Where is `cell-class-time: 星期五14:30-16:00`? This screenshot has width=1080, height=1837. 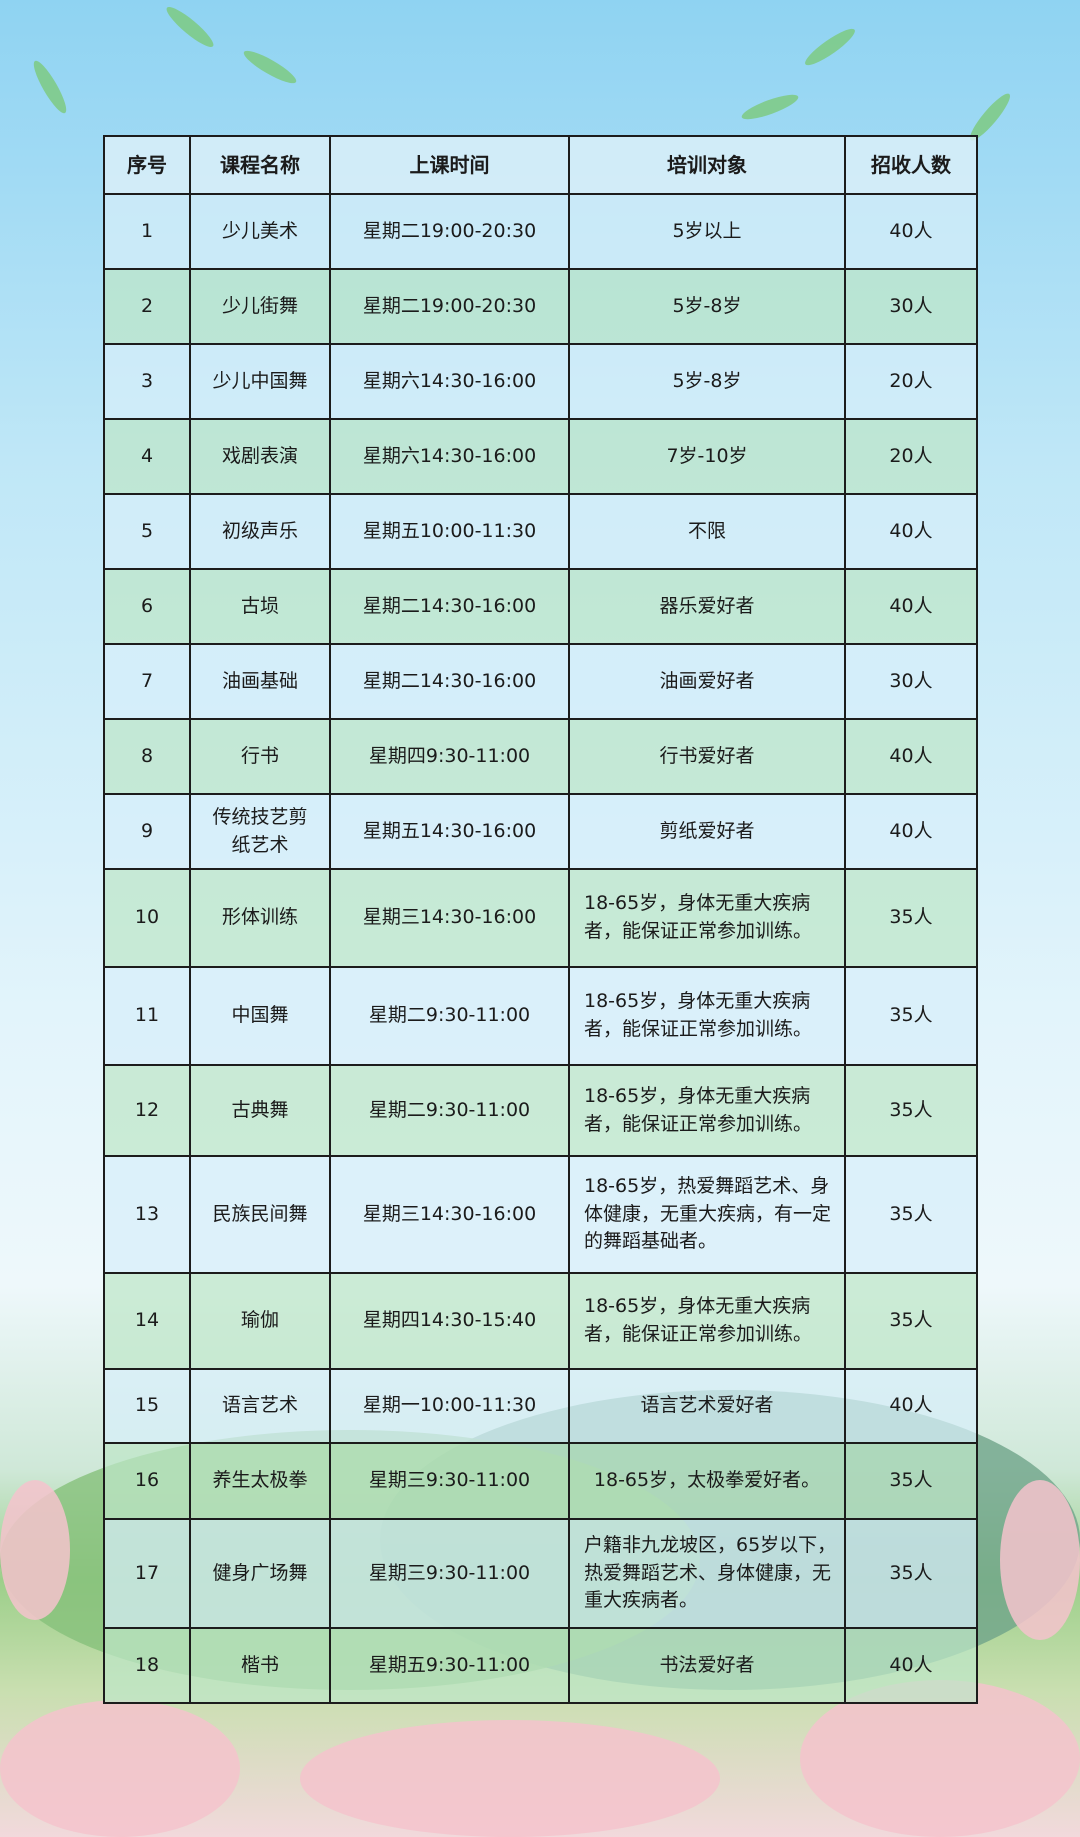
cell-class-time: 星期五14:30-16:00 is located at coordinates (449, 831).